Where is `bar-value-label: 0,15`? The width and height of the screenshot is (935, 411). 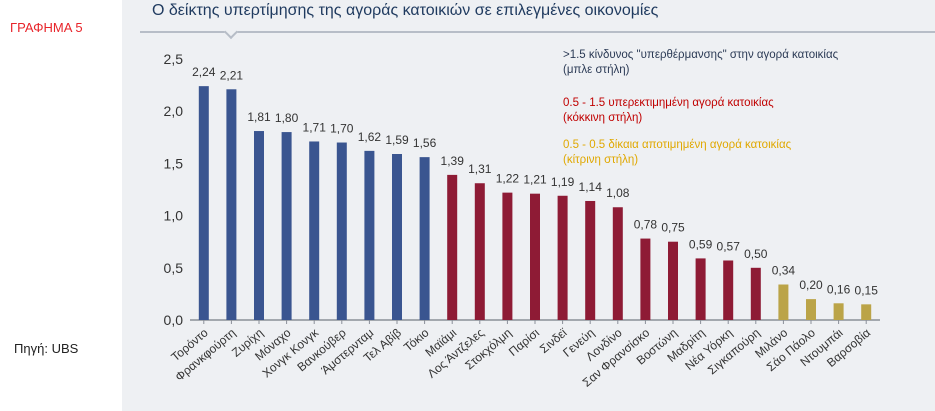 bar-value-label: 0,15 is located at coordinates (867, 290).